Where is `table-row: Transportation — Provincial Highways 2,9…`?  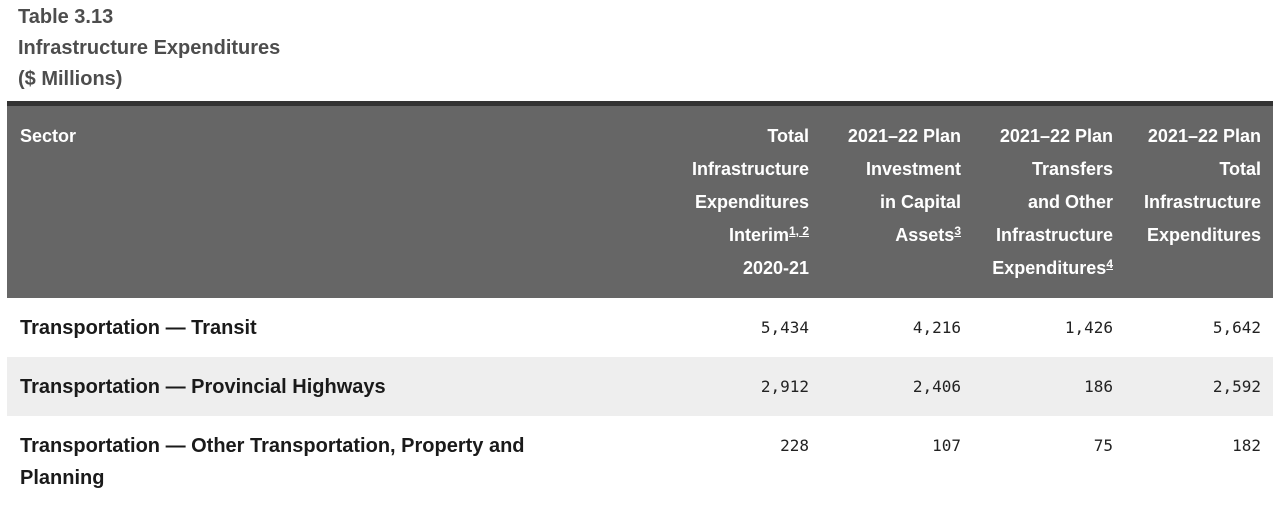 table-row: Transportation — Provincial Highways 2,9… is located at coordinates (640, 386).